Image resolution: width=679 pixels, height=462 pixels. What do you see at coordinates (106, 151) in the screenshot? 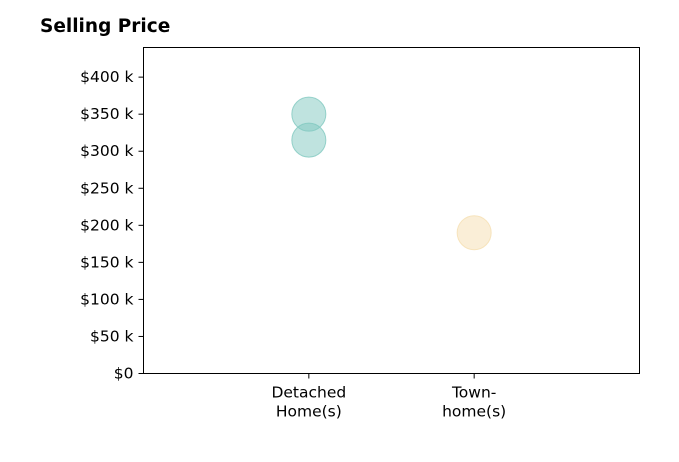
I see `y-tick-label: $300 k` at bounding box center [106, 151].